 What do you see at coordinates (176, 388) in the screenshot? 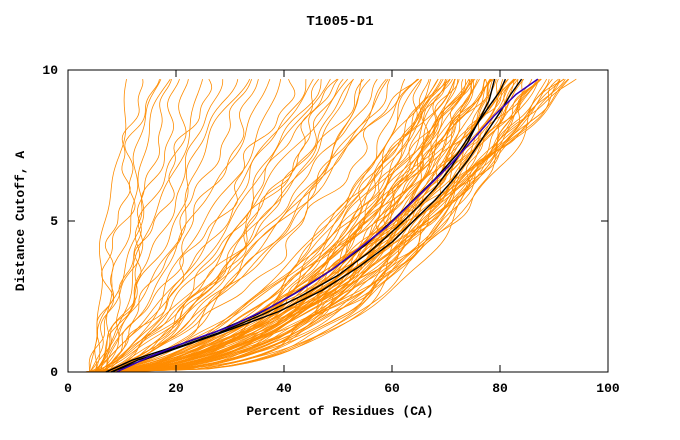
I see `x-tick-label: 20` at bounding box center [176, 388].